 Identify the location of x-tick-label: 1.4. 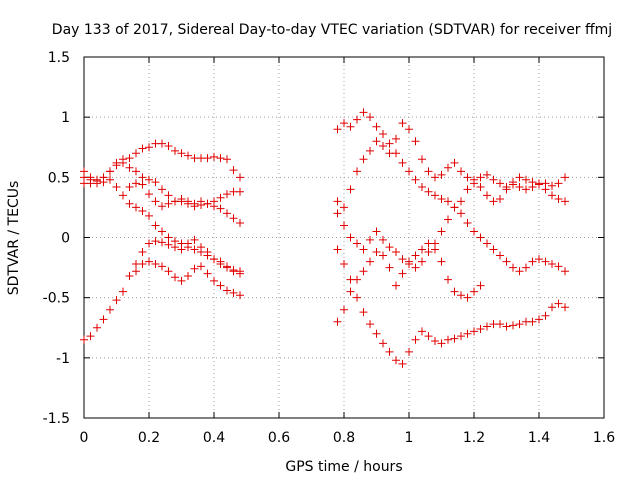
(539, 438).